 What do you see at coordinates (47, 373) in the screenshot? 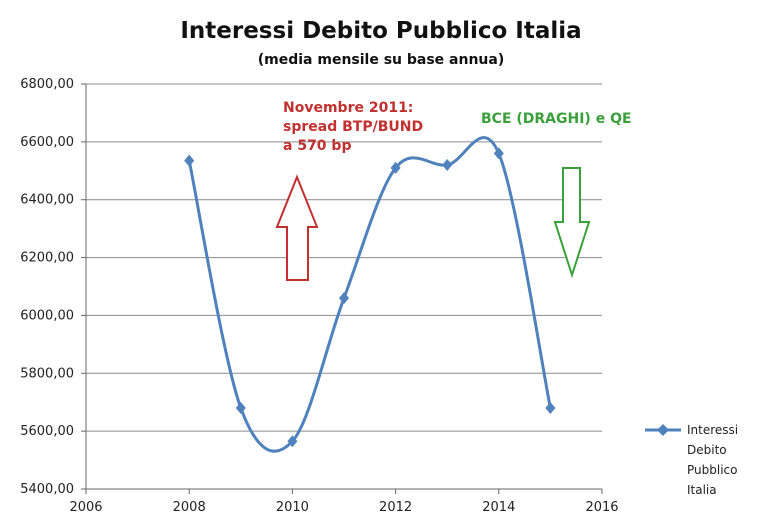
I see `y-tick-label: 5800,00` at bounding box center [47, 373].